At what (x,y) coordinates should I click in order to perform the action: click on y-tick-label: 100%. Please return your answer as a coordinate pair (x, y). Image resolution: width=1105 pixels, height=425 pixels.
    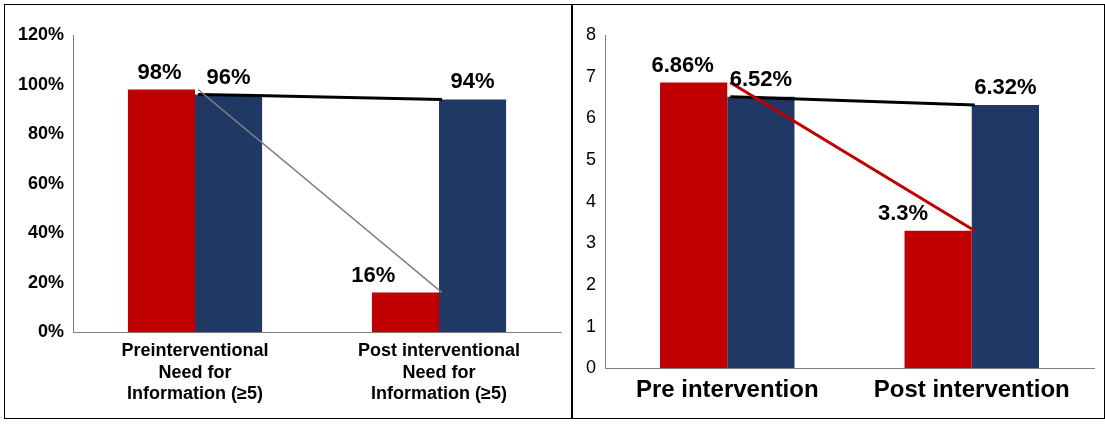
    Looking at the image, I should click on (41, 83).